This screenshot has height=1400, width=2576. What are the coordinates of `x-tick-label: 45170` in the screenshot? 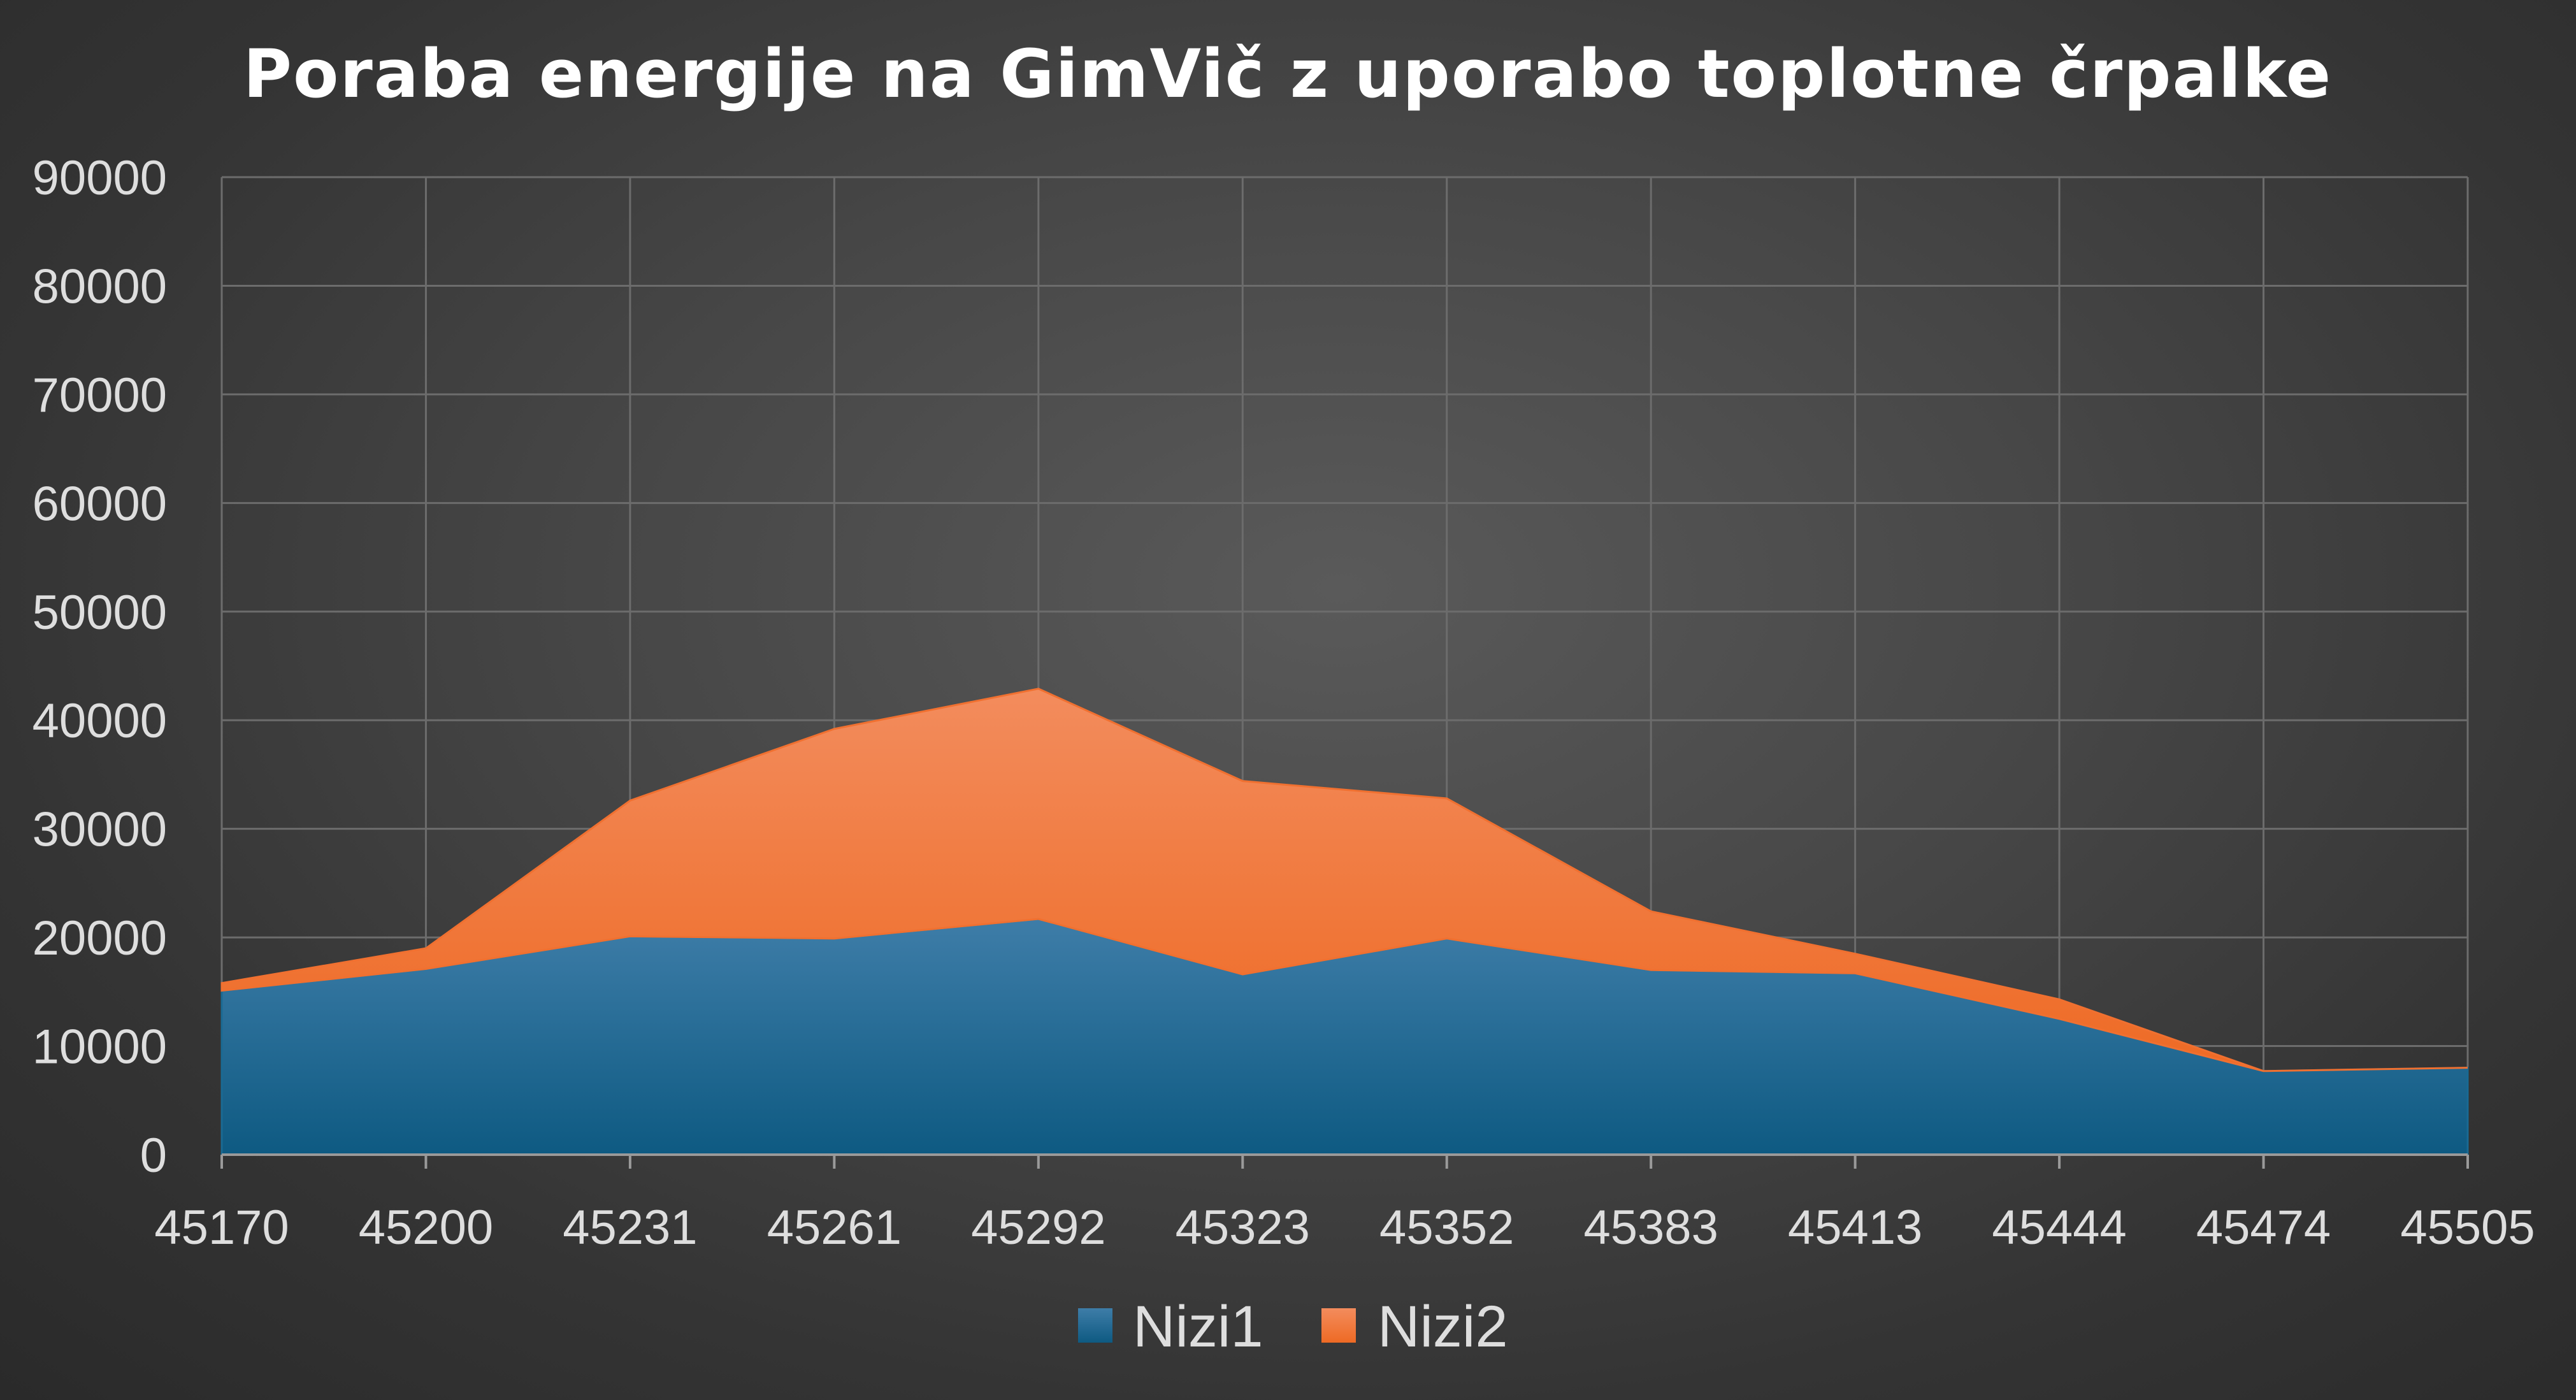 It's located at (221, 1228).